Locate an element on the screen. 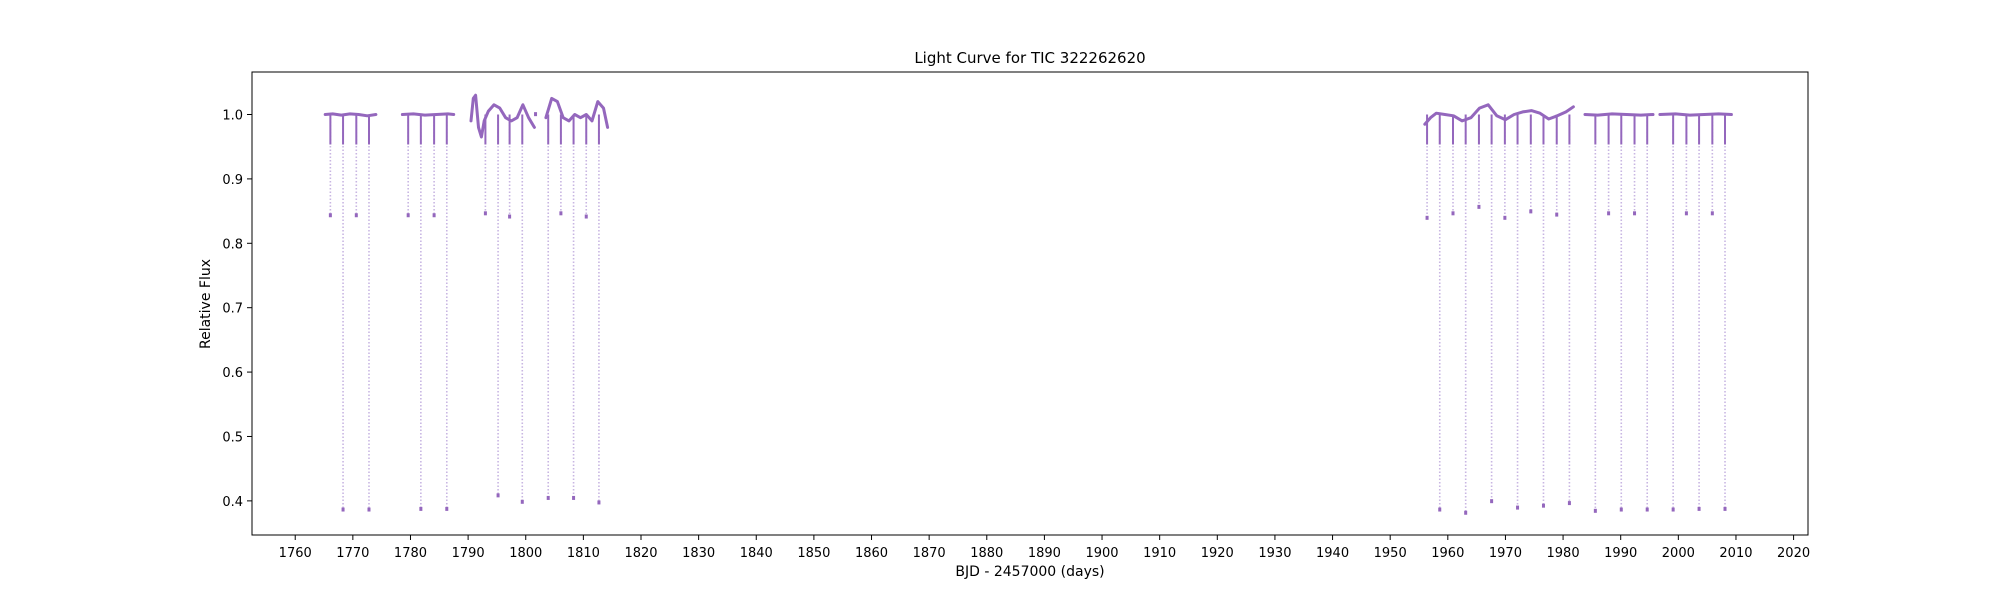 Image resolution: width=2000 pixels, height=600 pixels. x-tick-label-6: 1820 is located at coordinates (640, 553).